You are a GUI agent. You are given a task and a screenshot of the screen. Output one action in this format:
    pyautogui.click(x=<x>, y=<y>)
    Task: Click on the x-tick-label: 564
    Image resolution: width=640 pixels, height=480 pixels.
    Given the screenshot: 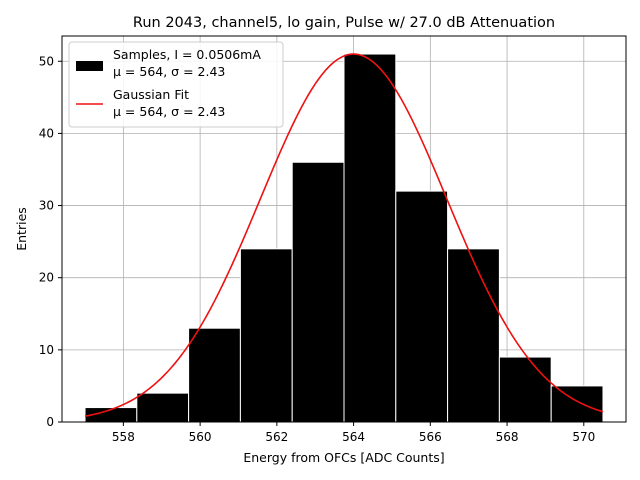 What is the action you would take?
    pyautogui.click(x=353, y=437)
    